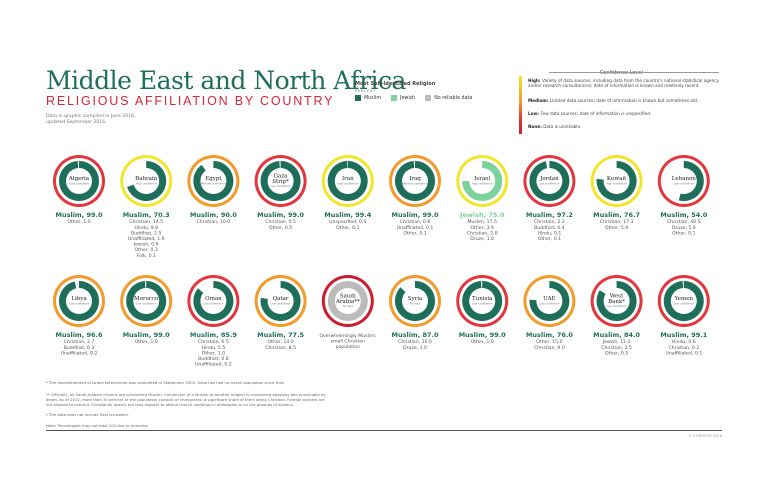 The height and width of the screenshot is (497, 768). I want to click on confidence-note-uae: Low confidence, so click(549, 304).